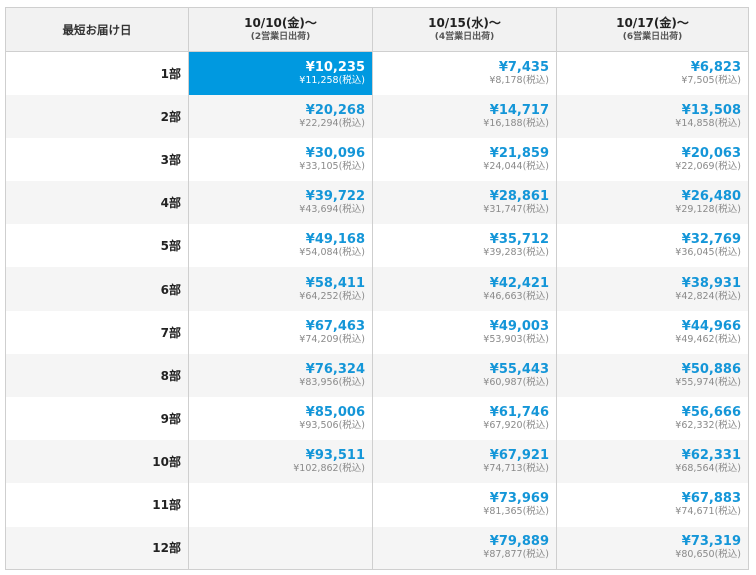 The image size is (756, 575). Describe the element at coordinates (652, 505) in the screenshot. I see `price-cell: ¥67,883 ¥74,671(税込)` at that location.